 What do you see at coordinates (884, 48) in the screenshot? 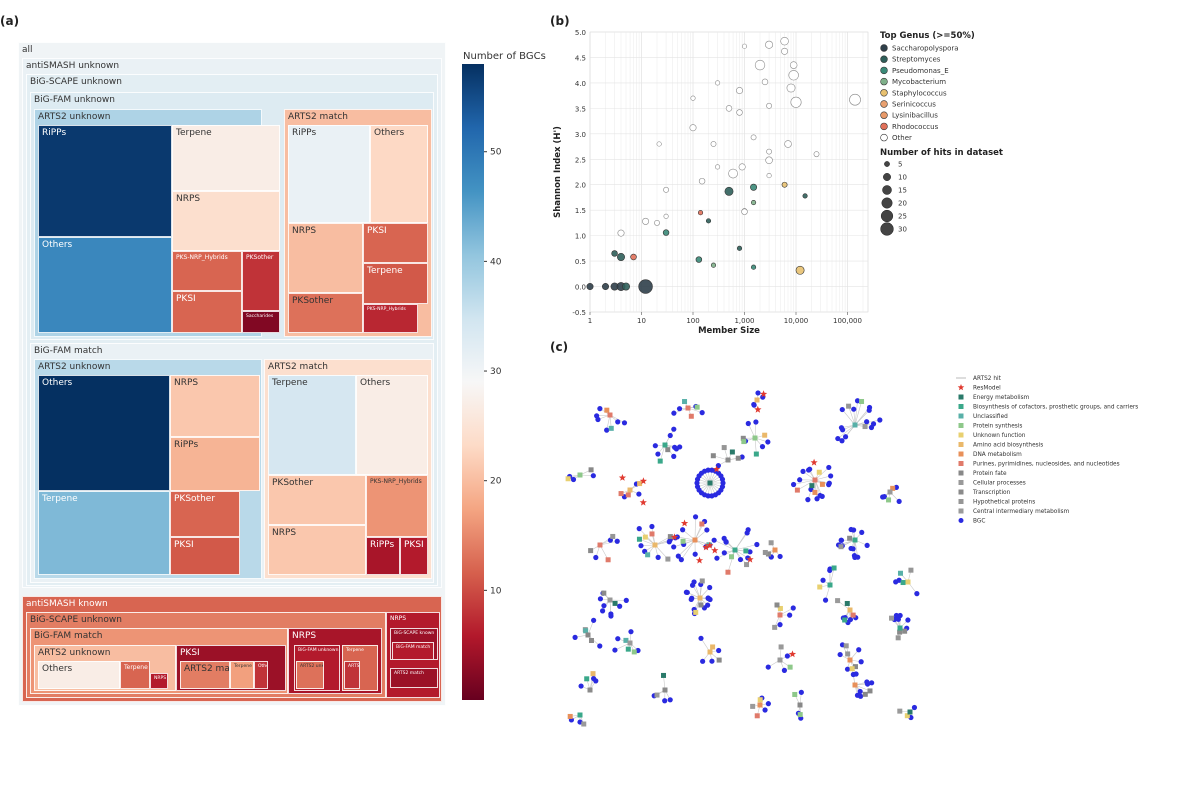
I see `scatter-legend-genus-marker` at bounding box center [884, 48].